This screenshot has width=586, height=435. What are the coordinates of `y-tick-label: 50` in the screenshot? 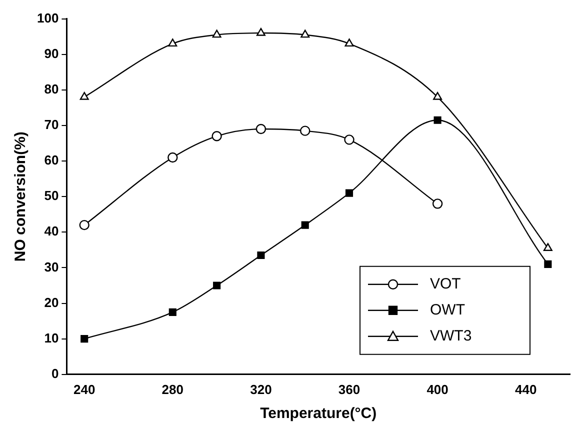 It's located at (51, 196).